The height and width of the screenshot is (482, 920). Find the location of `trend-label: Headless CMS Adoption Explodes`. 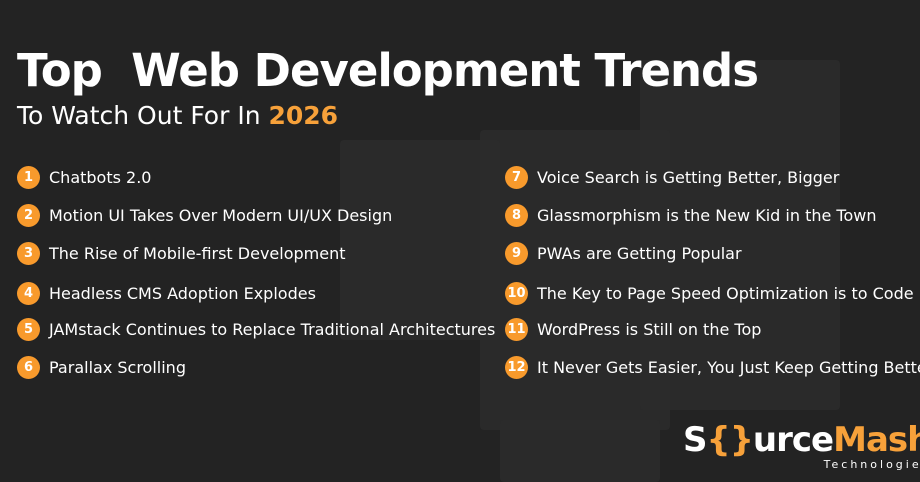

trend-label: Headless CMS Adoption Explodes is located at coordinates (182, 293).